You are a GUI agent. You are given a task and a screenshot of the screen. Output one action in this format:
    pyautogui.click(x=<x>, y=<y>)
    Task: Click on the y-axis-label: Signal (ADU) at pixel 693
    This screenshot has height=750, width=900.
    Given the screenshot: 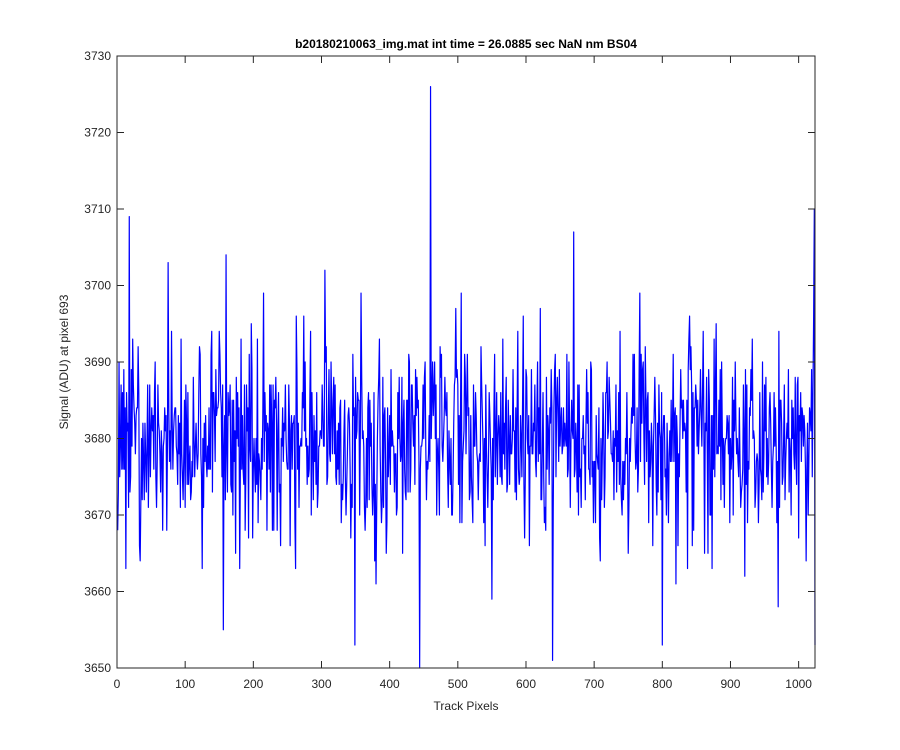 What is the action you would take?
    pyautogui.click(x=64, y=361)
    